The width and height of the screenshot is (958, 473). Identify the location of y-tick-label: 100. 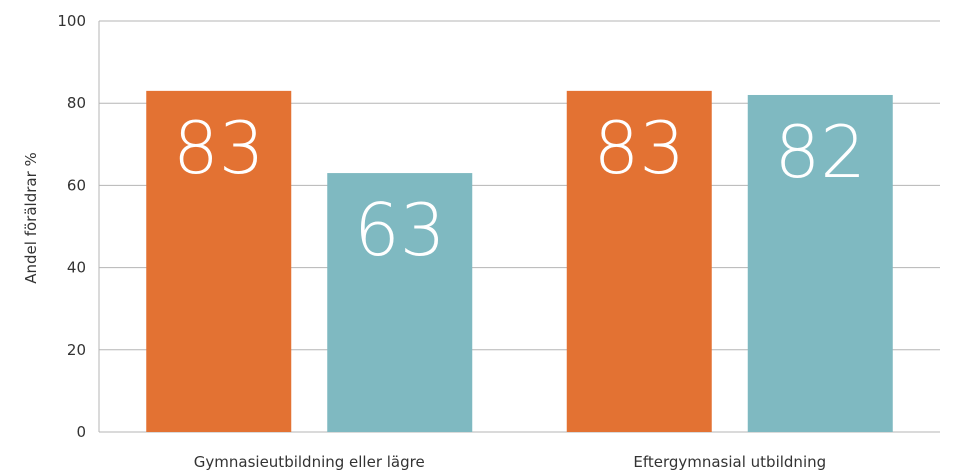
(71, 21).